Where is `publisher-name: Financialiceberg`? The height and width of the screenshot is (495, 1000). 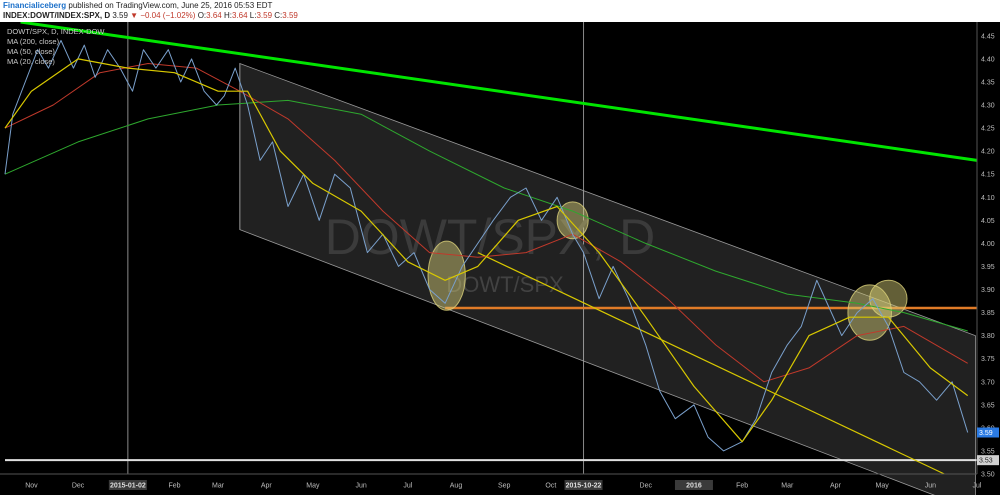 publisher-name: Financialiceberg is located at coordinates (35, 5).